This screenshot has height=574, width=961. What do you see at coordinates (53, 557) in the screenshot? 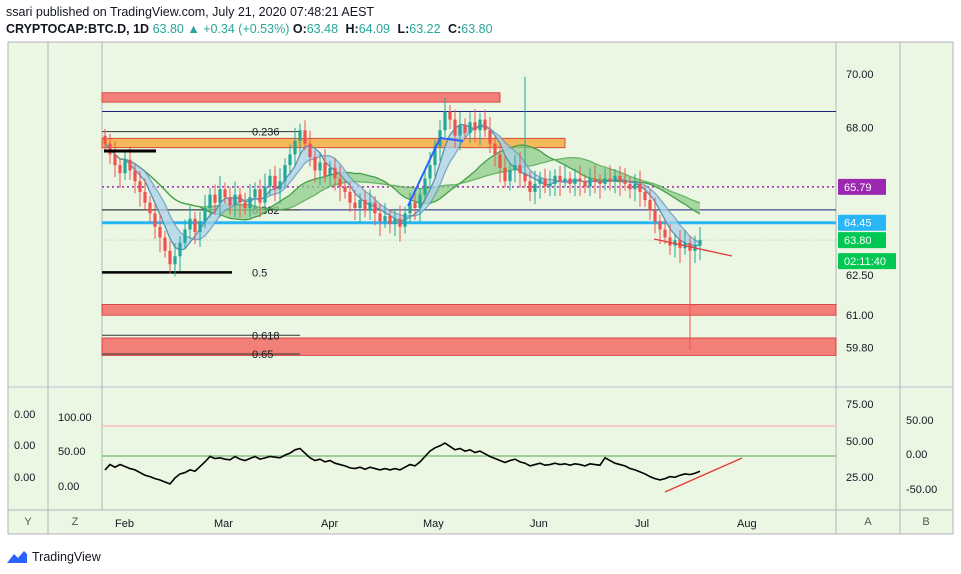
I see `tradingview-footer: TradingView` at bounding box center [53, 557].